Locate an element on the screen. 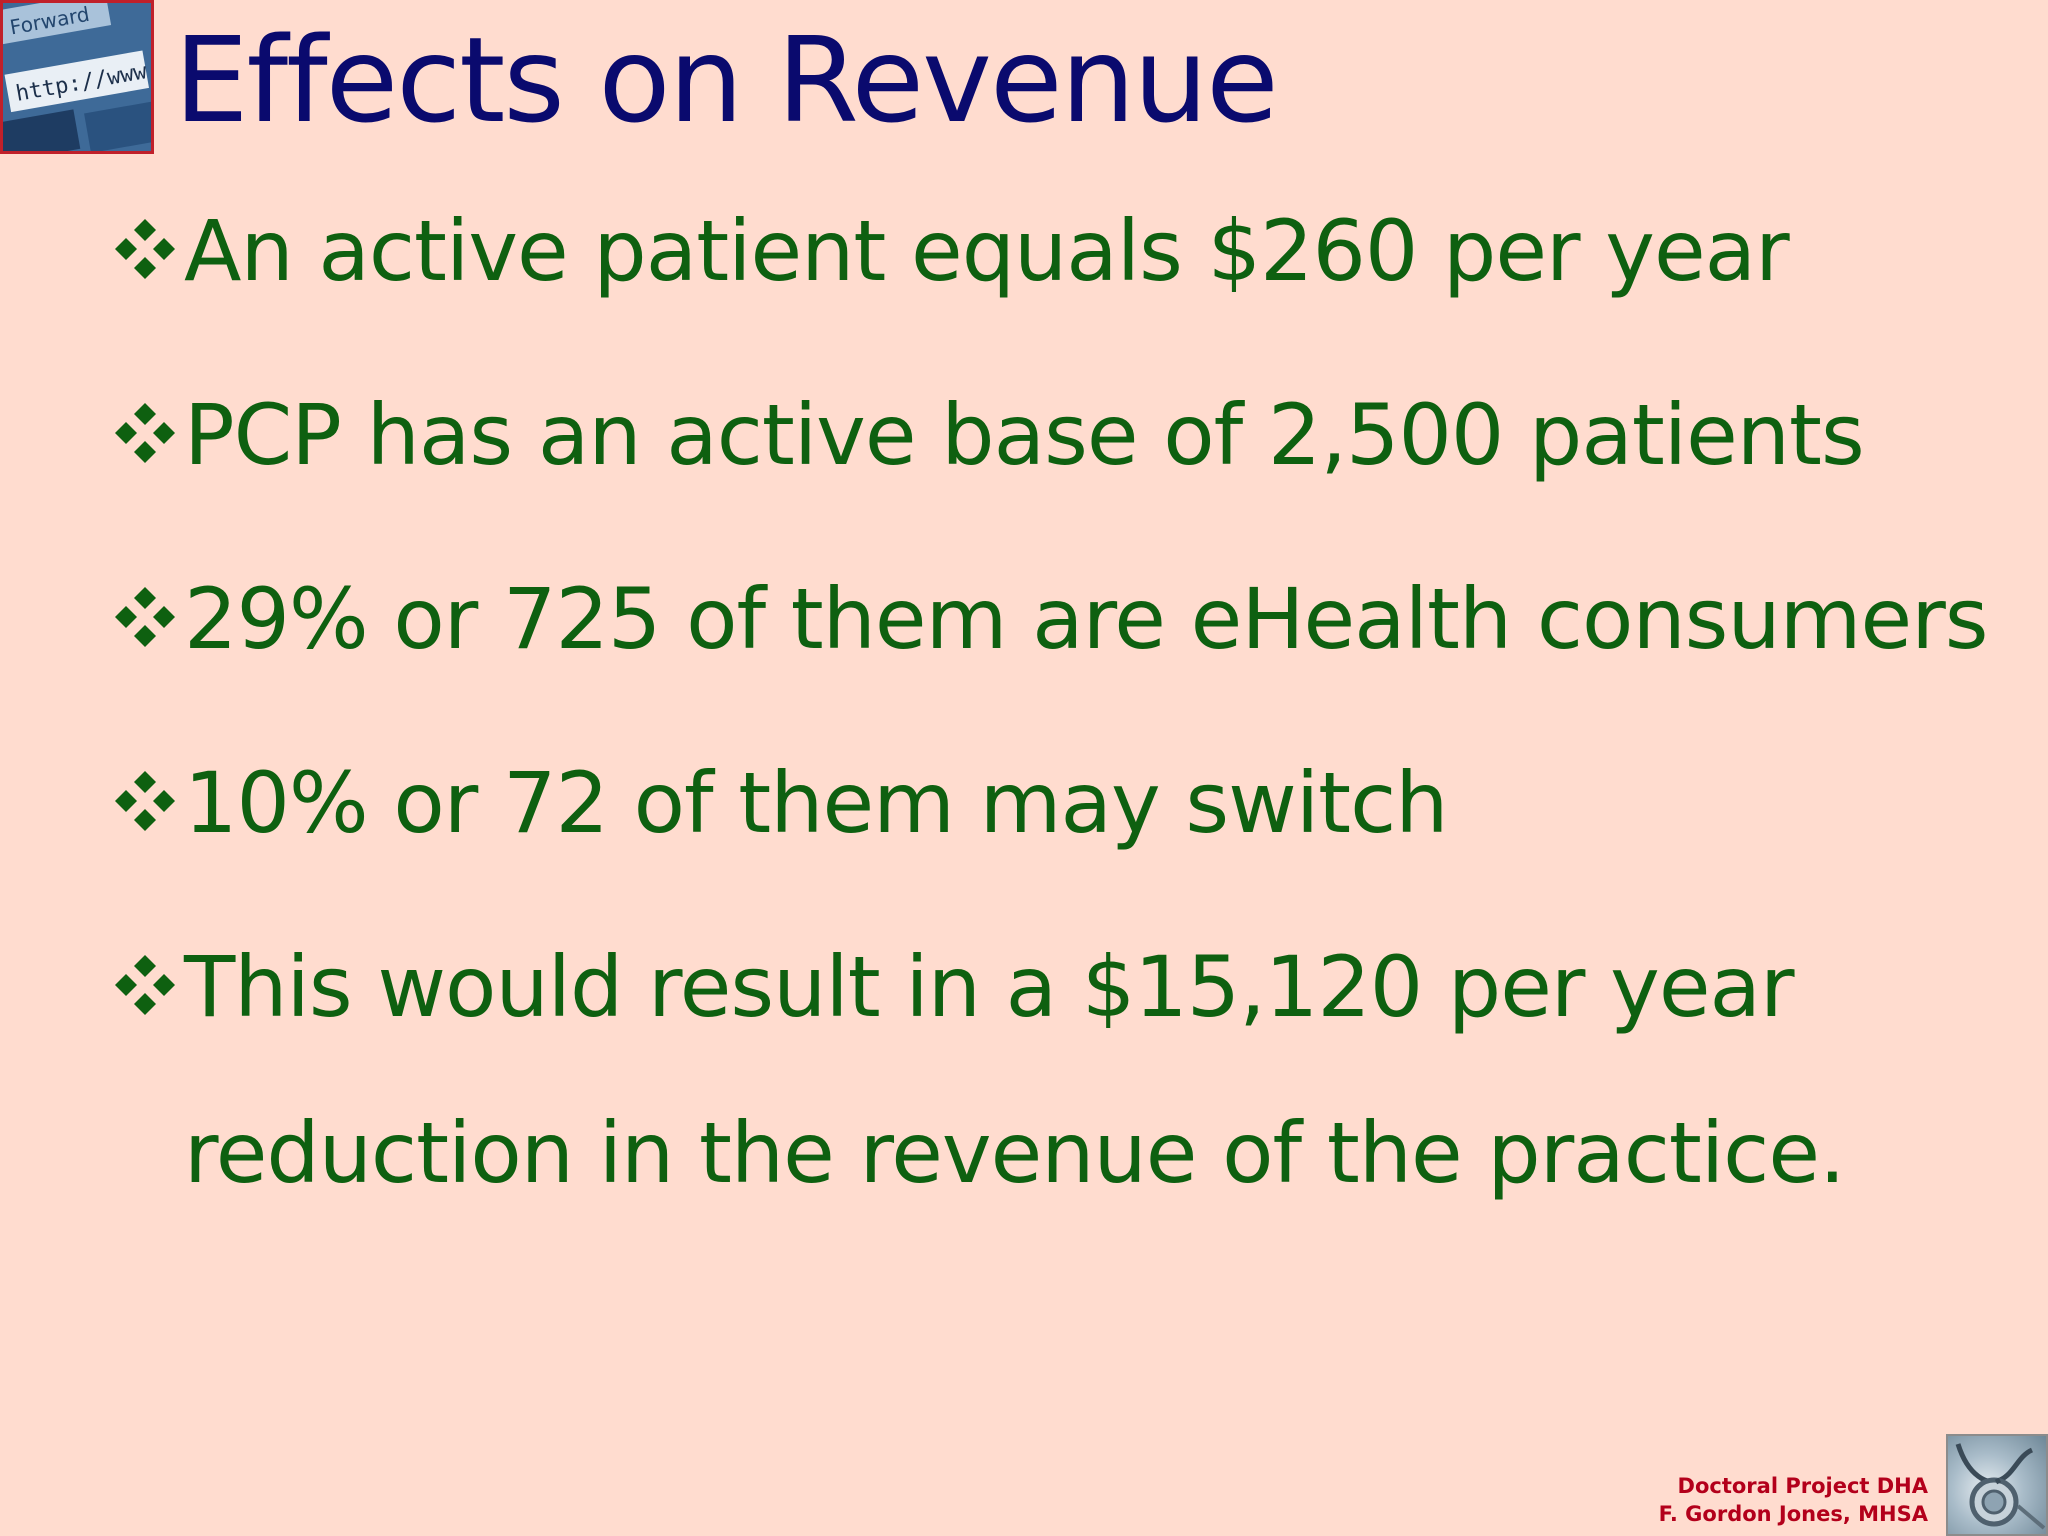 This screenshot has width=2048, height=1536. bullet-item: 10% or 72 of them may switch is located at coordinates (1052, 803).